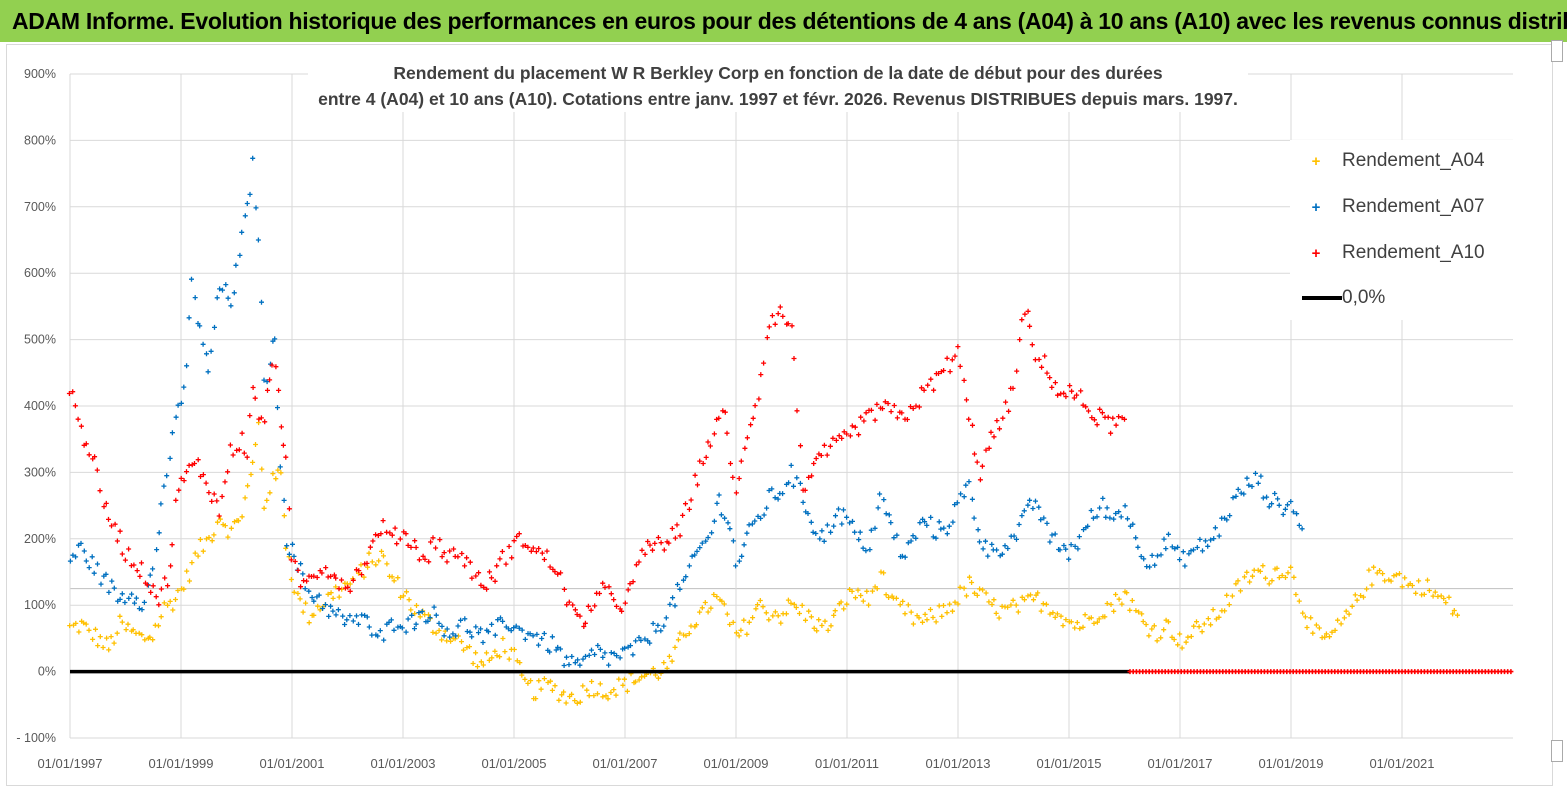 Image resolution: width=1567 pixels, height=790 pixels. Describe the element at coordinates (402, 763) in the screenshot. I see `x-tick-label: 01/01/2003` at that location.